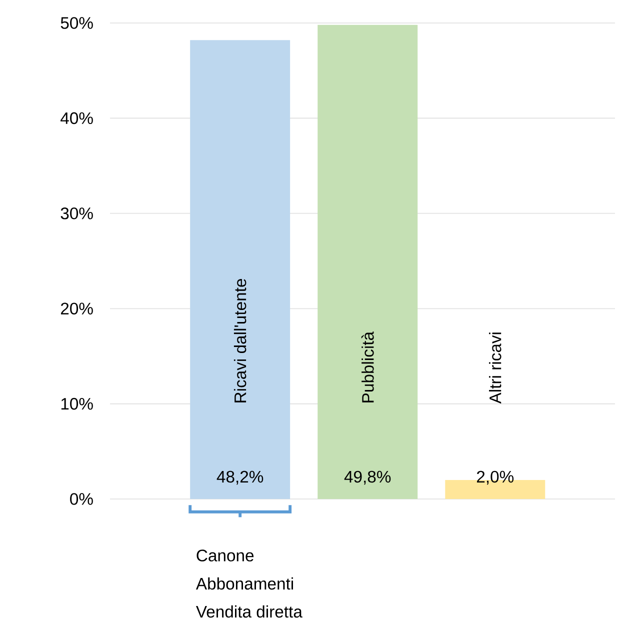 Image resolution: width=641 pixels, height=628 pixels. Describe the element at coordinates (240, 340) in the screenshot. I see `x-tick-label: Ricavi dall'utente` at that location.